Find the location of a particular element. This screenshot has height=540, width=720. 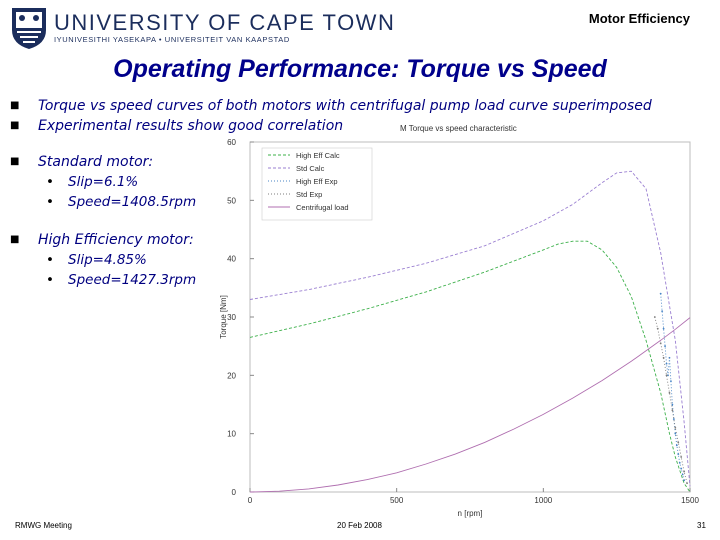

institution-name: UNIVERSITY OF CAPE TOWN is located at coordinates (225, 22).